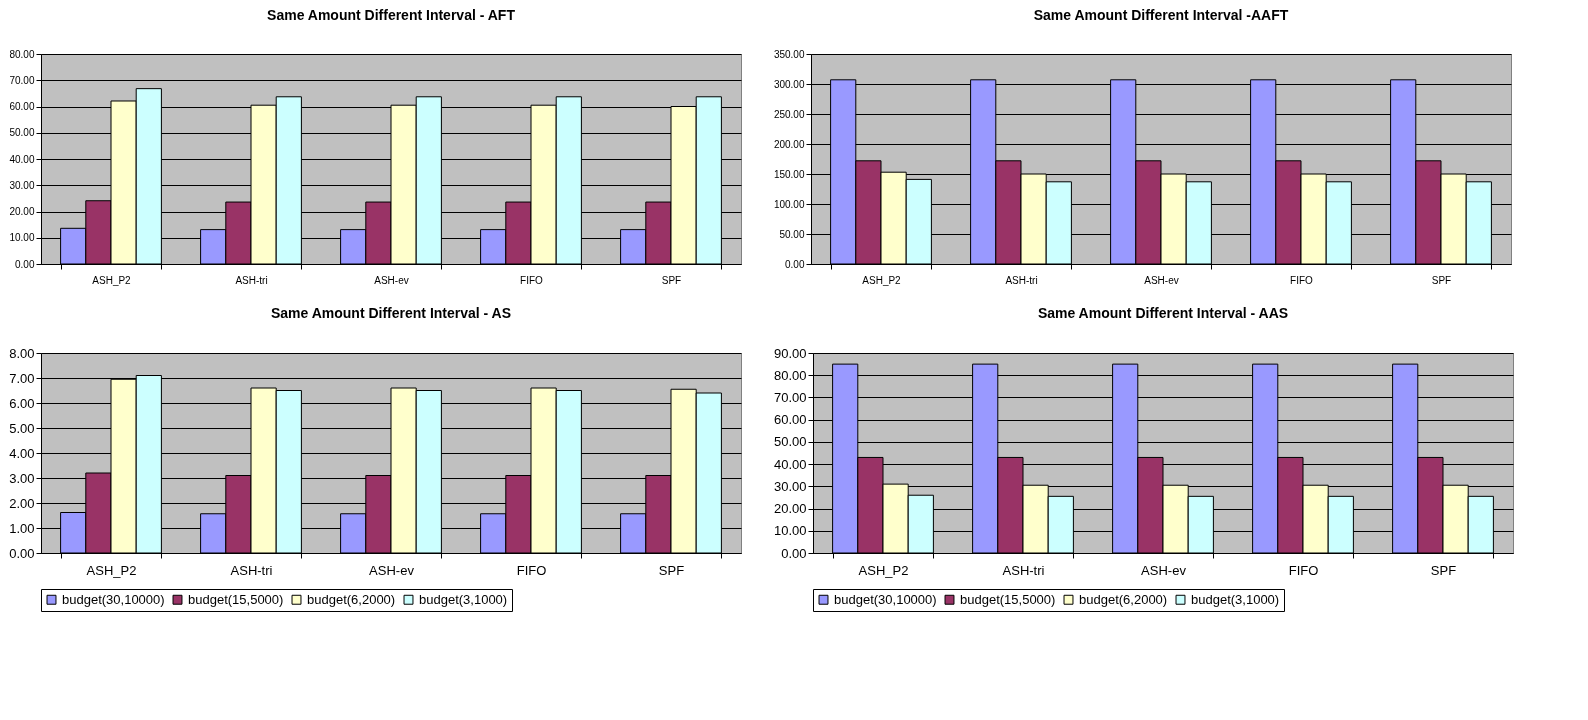 Image resolution: width=1588 pixels, height=720 pixels. I want to click on chart-title: Same Amount Different Interval - AFT, so click(391, 15).